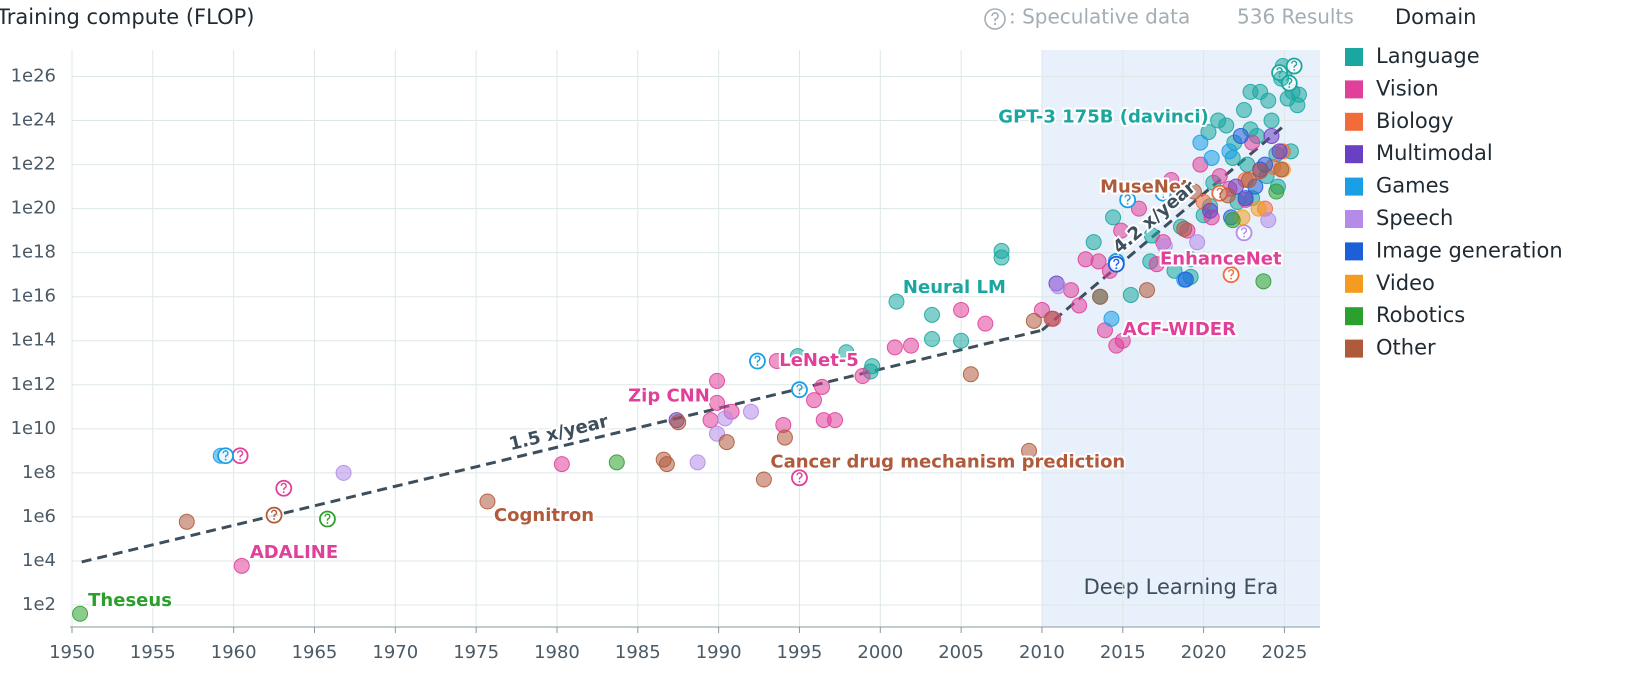 The width and height of the screenshot is (1630, 689). What do you see at coordinates (1420, 315) in the screenshot?
I see `legend-label: Robotics` at bounding box center [1420, 315].